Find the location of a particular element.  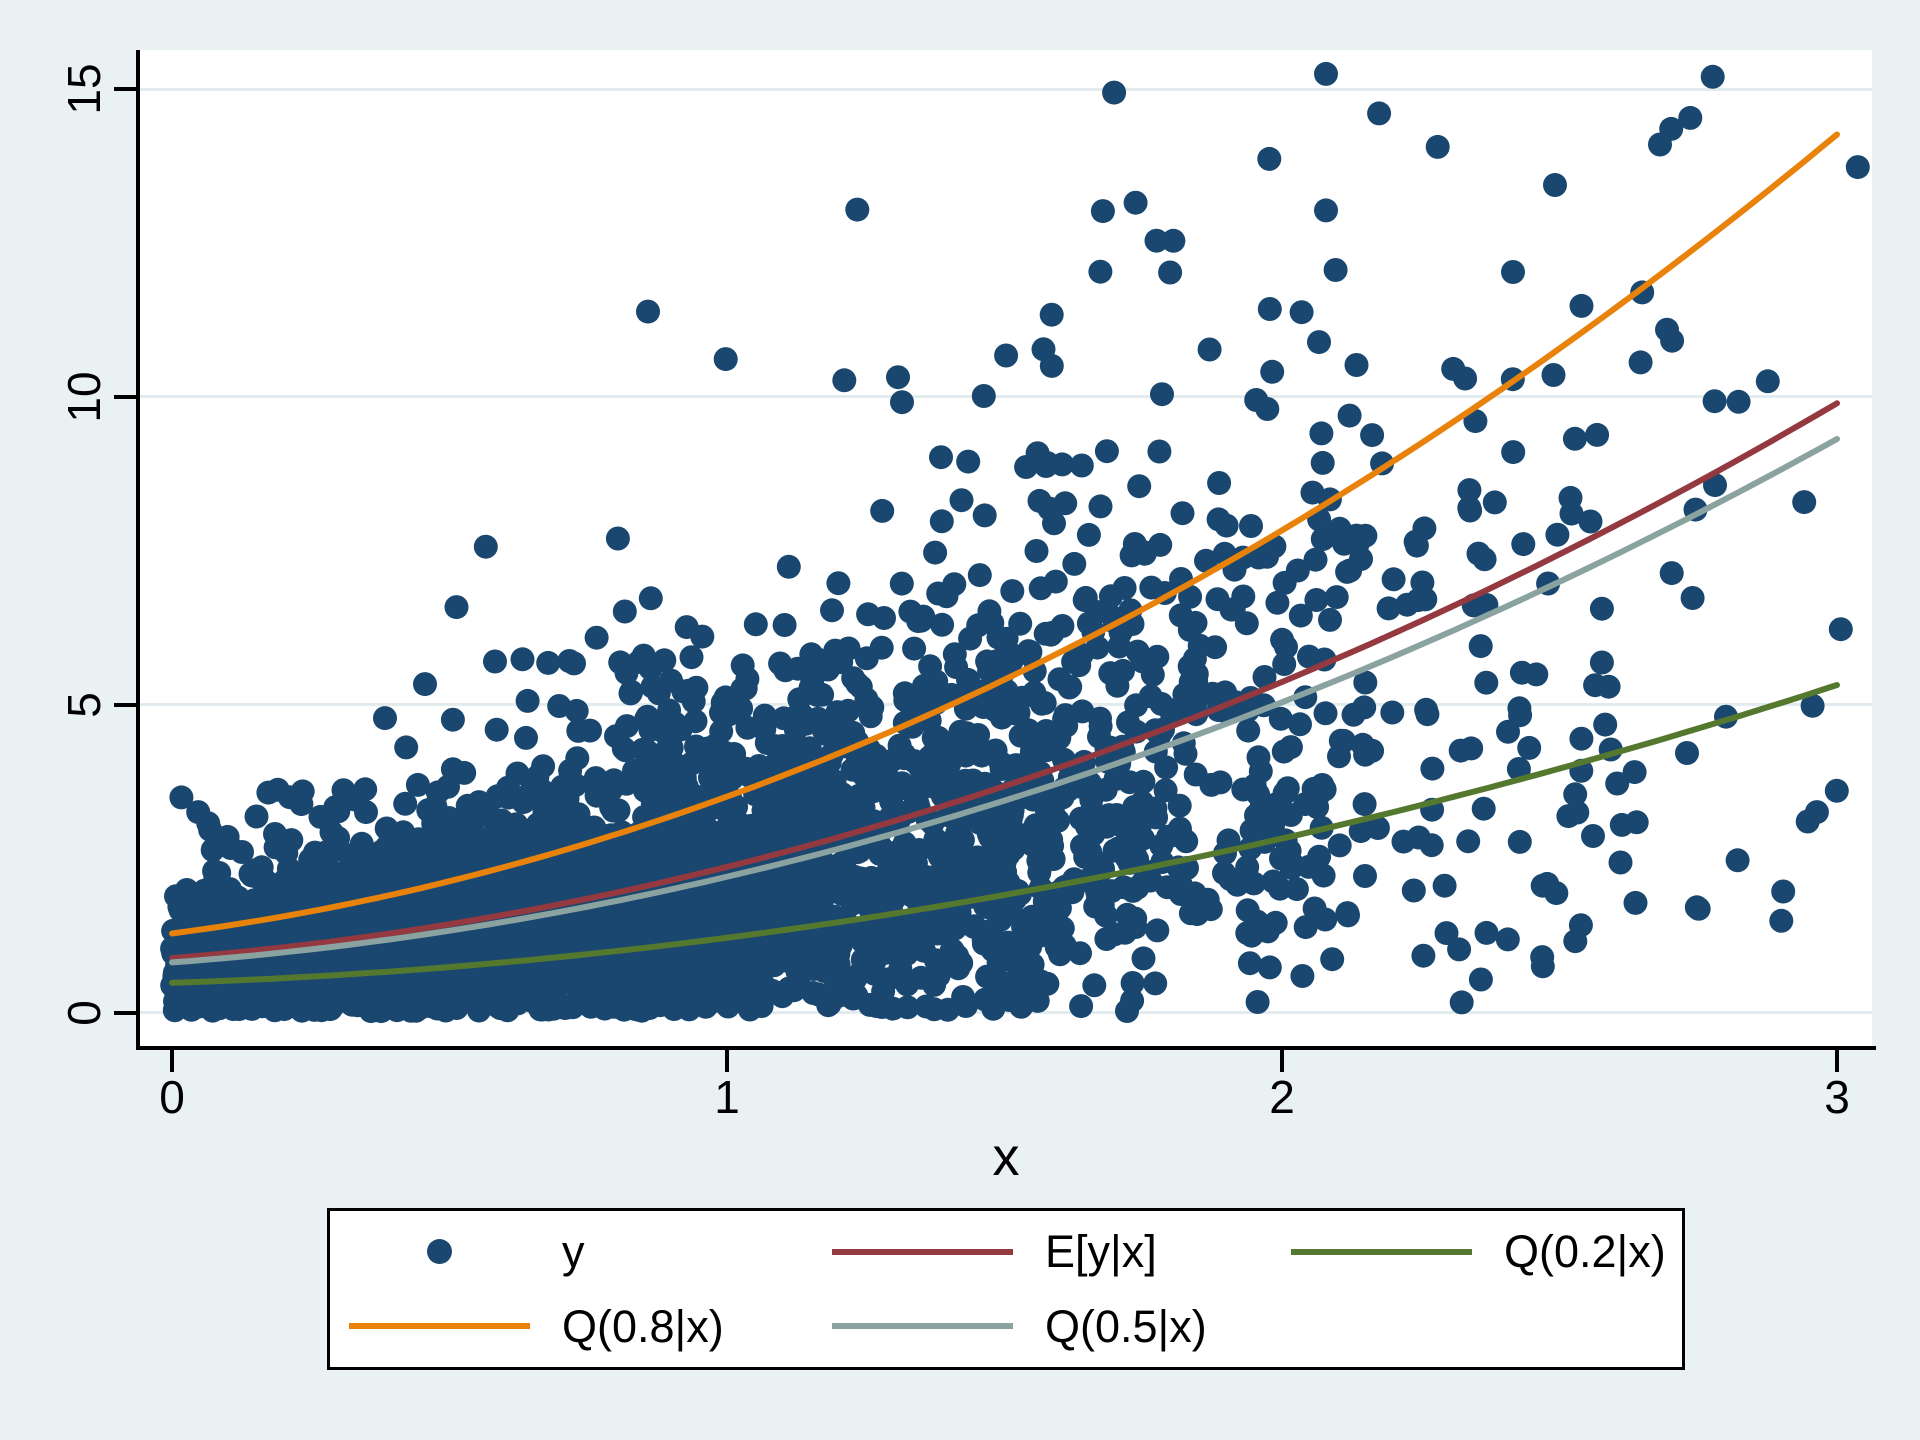

legend-key-q20 is located at coordinates (1381, 1251).